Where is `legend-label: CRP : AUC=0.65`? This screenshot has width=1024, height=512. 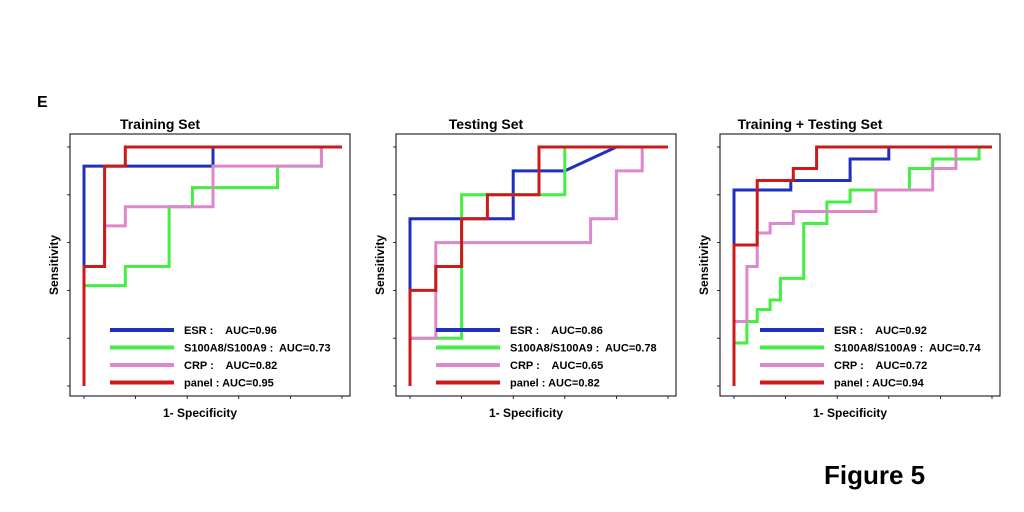
legend-label: CRP : AUC=0.65 is located at coordinates (556, 366).